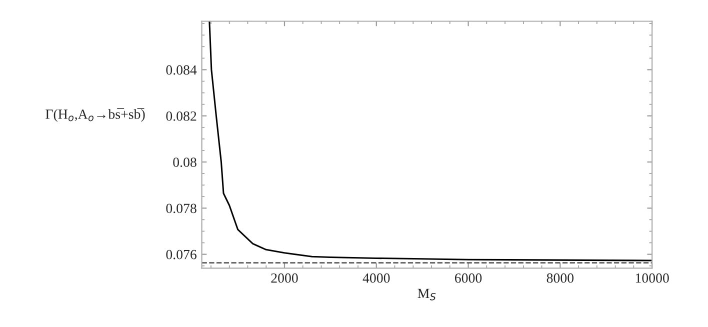  What do you see at coordinates (652, 278) in the screenshot?
I see `x-tick-label: 10000` at bounding box center [652, 278].